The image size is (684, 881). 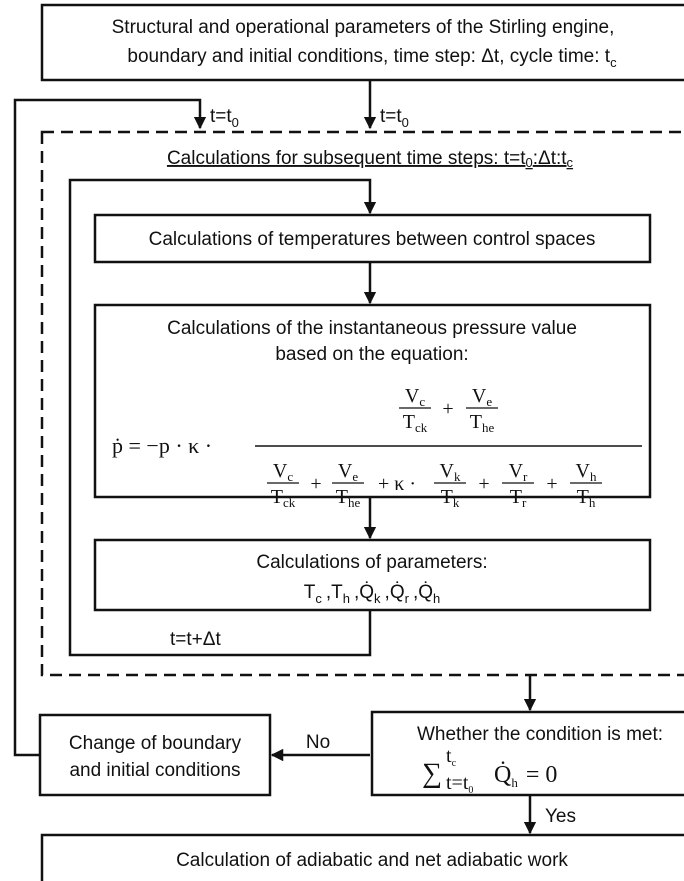 What do you see at coordinates (518, 498) in the screenshot?
I see `denominator: Tr` at bounding box center [518, 498].